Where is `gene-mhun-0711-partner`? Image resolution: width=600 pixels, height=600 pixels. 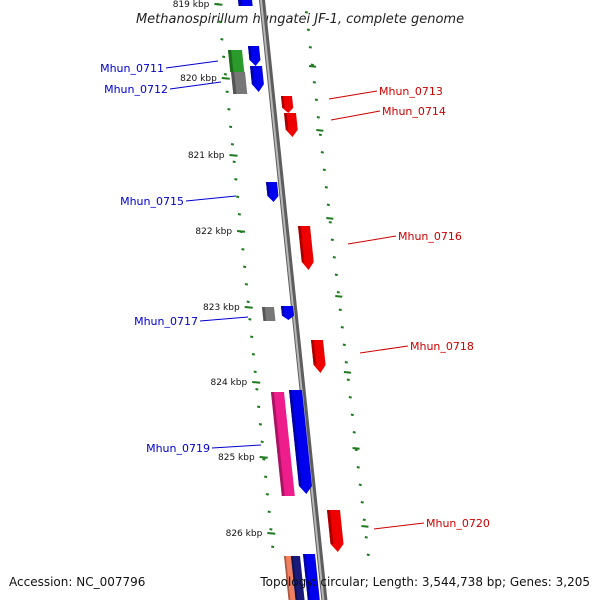 gene-mhun-0711-partner is located at coordinates (254, 56).